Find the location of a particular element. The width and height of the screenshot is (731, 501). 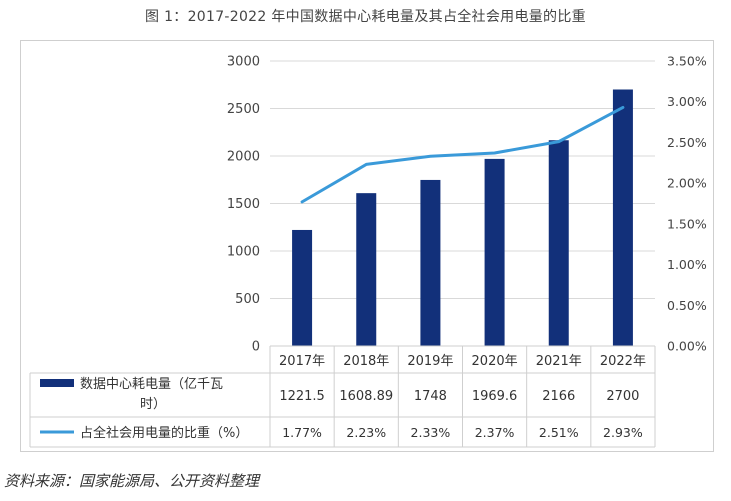

source-note: 资料来源：国家能源局、公开资料整理 is located at coordinates (132, 481).